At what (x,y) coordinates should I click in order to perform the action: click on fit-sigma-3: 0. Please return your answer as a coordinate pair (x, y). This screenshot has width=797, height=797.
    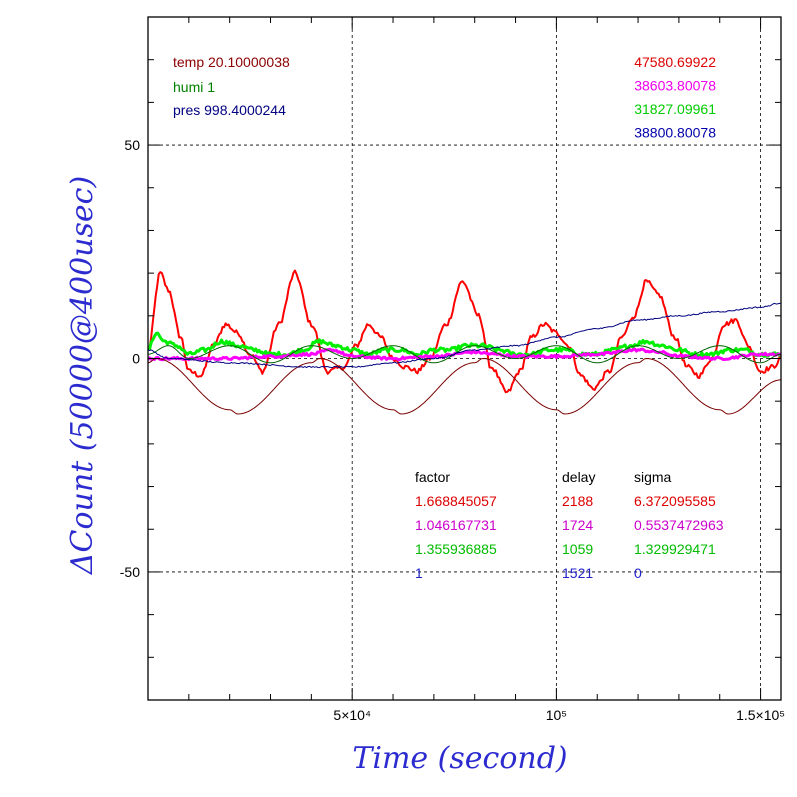
    Looking at the image, I should click on (638, 573).